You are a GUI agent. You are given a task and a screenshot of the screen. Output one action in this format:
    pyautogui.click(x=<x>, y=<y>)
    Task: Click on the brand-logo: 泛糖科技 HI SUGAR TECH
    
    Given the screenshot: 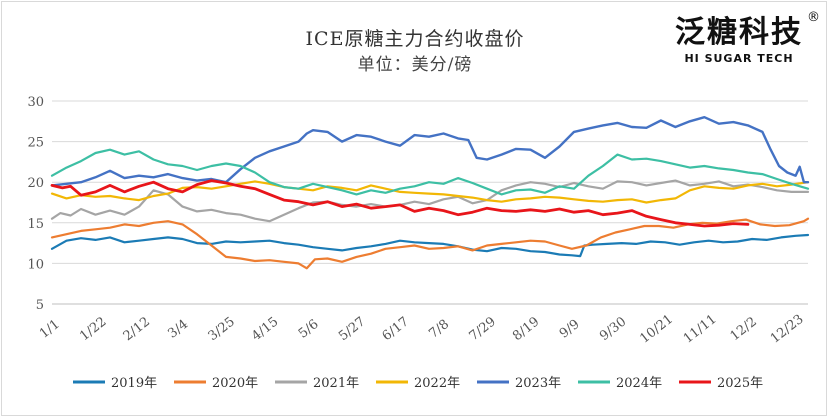 What is the action you would take?
    pyautogui.click(x=739, y=40)
    